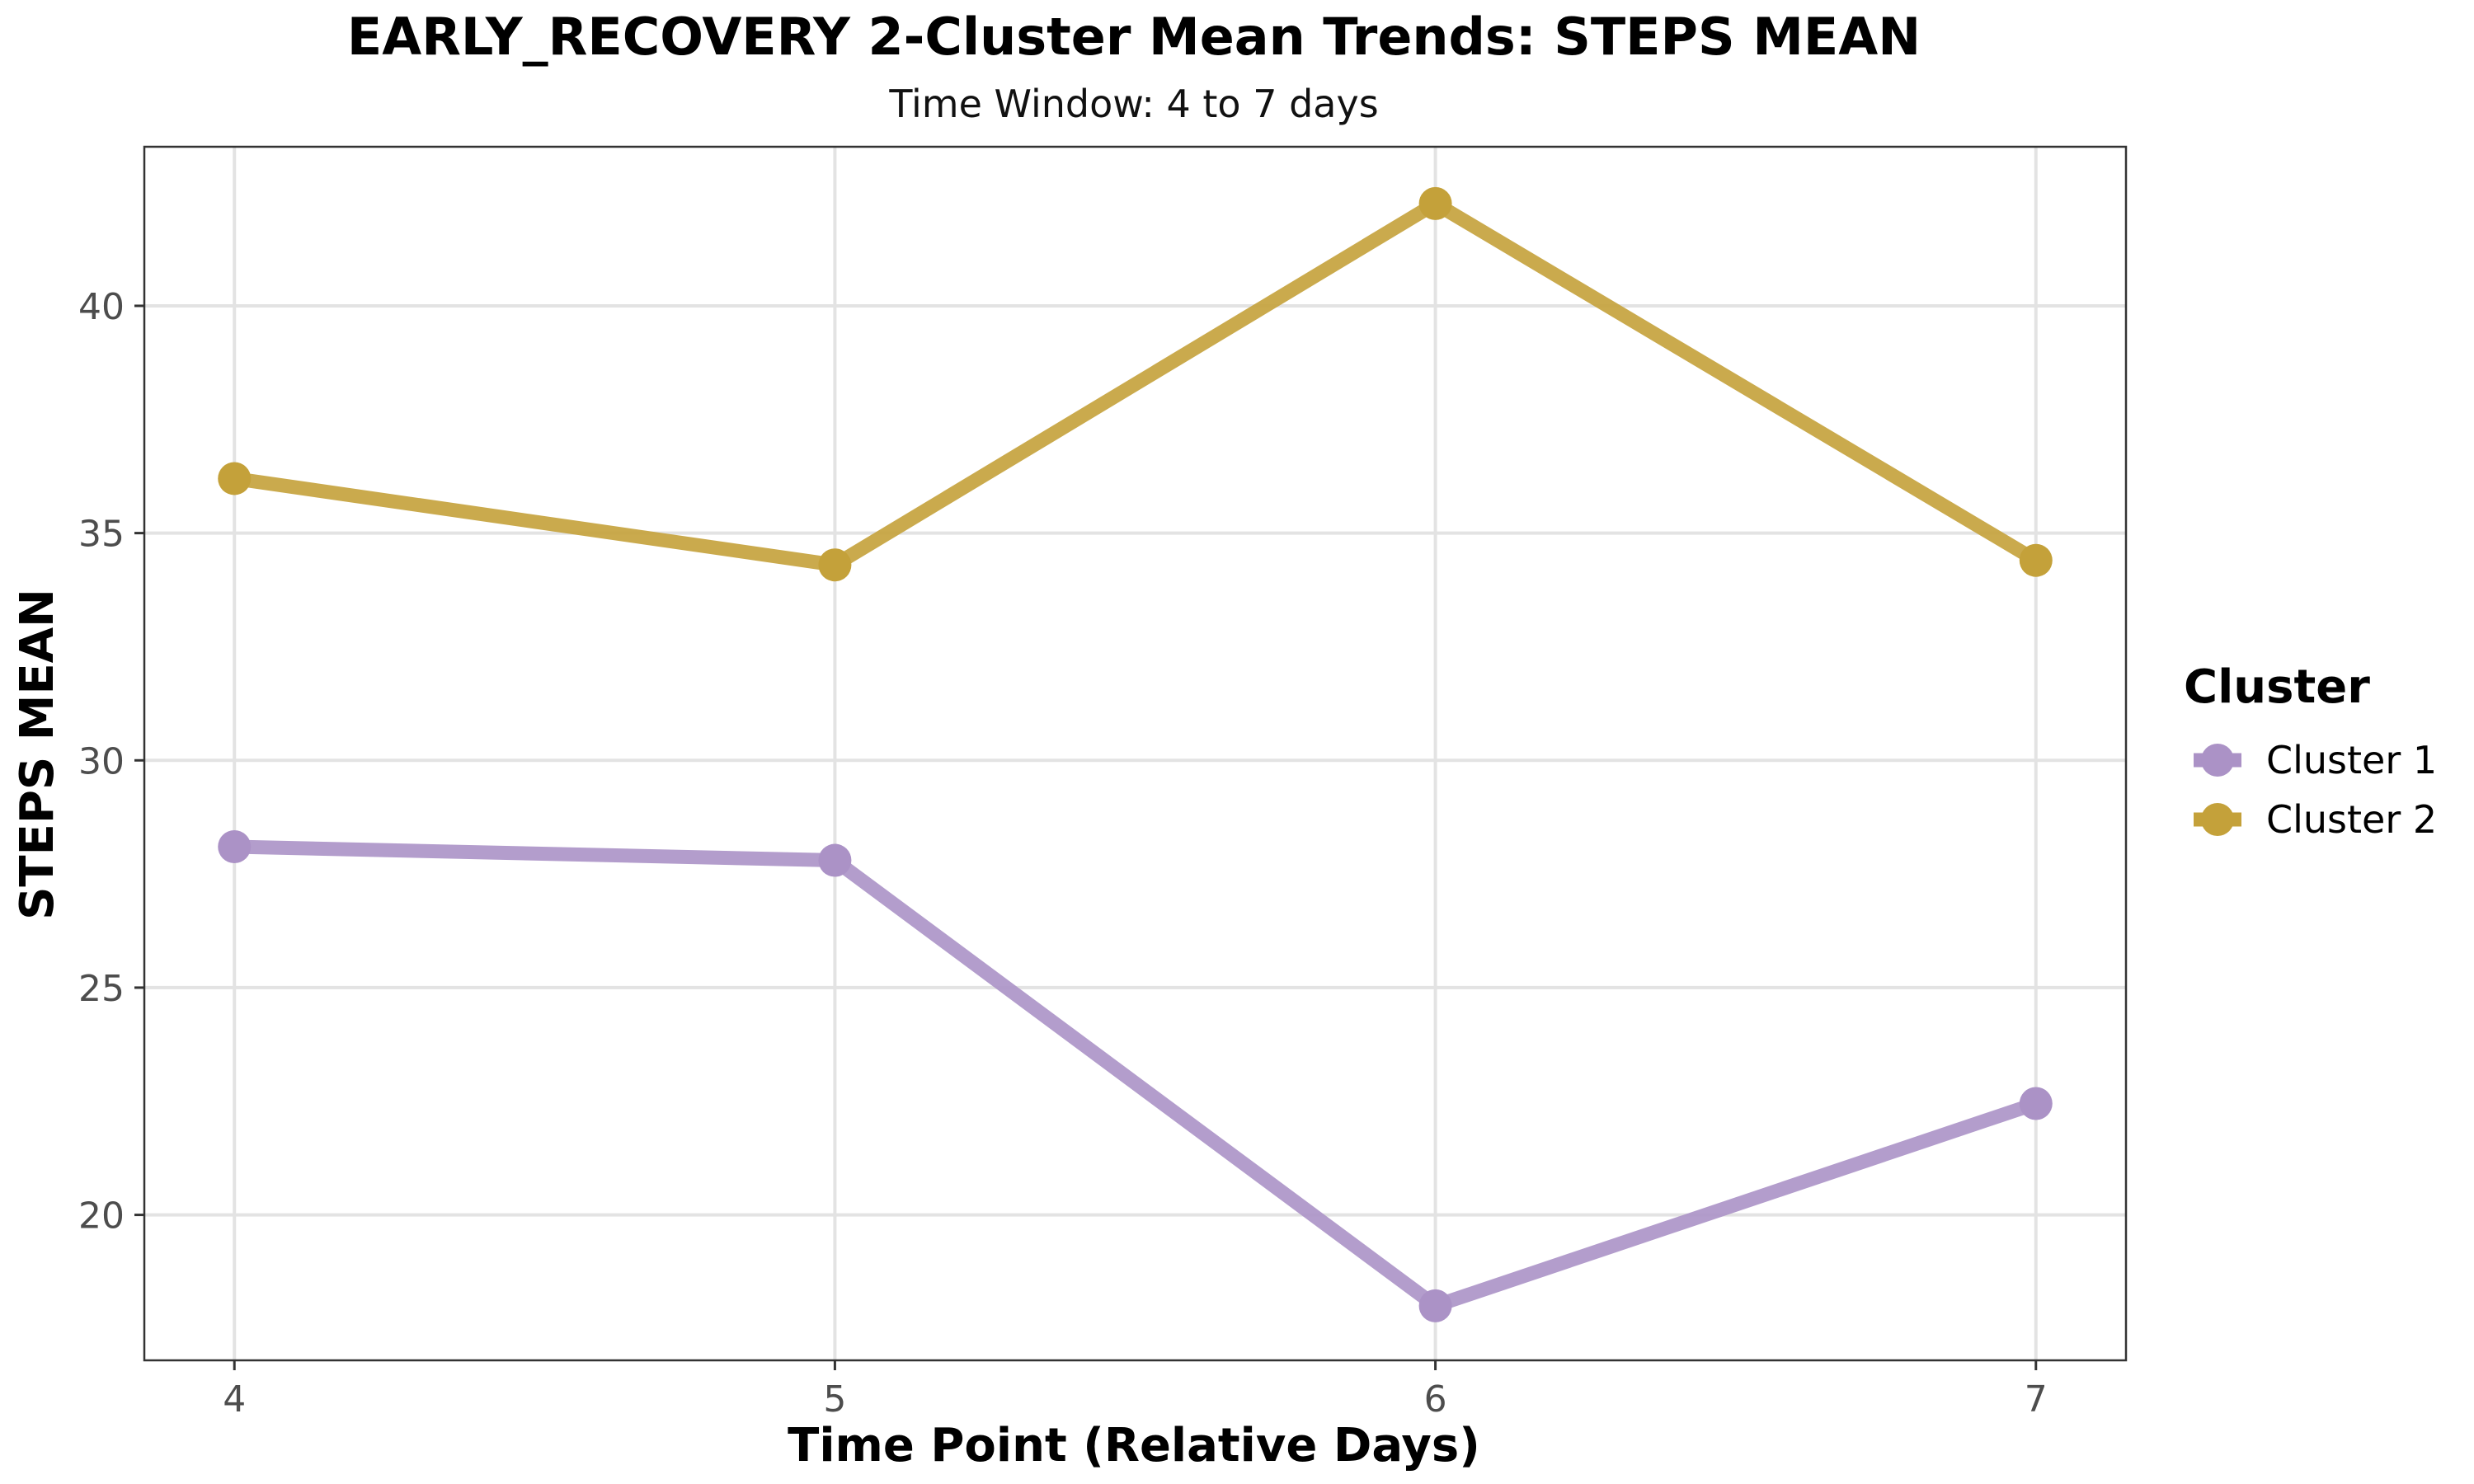 The image size is (2474, 1484). Describe the element at coordinates (234, 1399) in the screenshot. I see `x-tick-label: 4` at that location.